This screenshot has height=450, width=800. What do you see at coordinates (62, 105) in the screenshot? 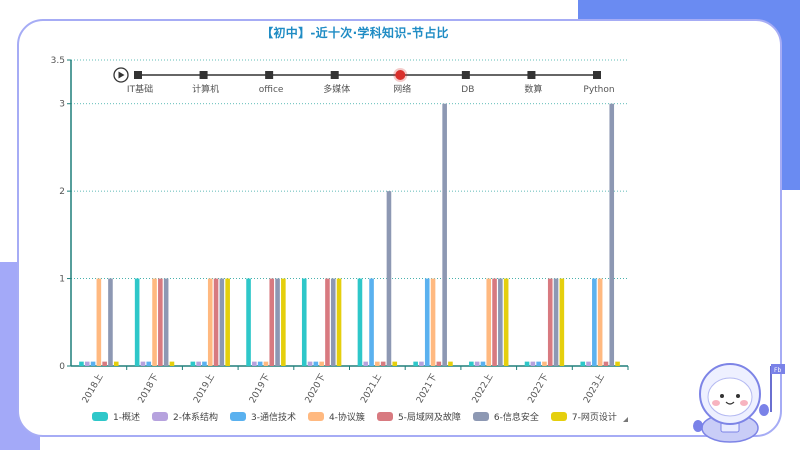
I see `y-tick-label: 3` at bounding box center [62, 105].